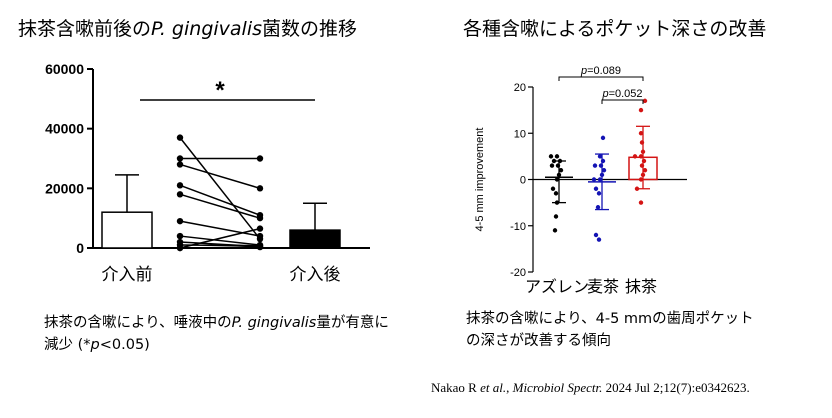 This screenshot has height=418, width=832. Describe the element at coordinates (315, 274) in the screenshot. I see `x-category-label: 介入後` at that location.